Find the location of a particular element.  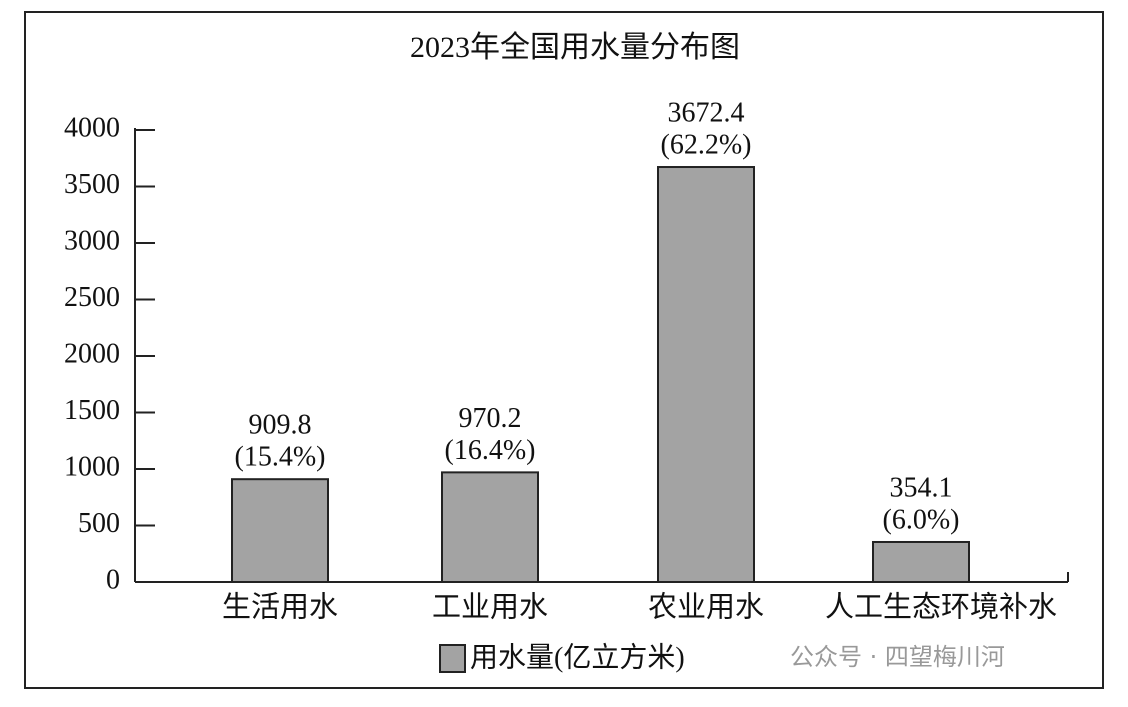

x-tick-label: 工业用水 is located at coordinates (490, 607).